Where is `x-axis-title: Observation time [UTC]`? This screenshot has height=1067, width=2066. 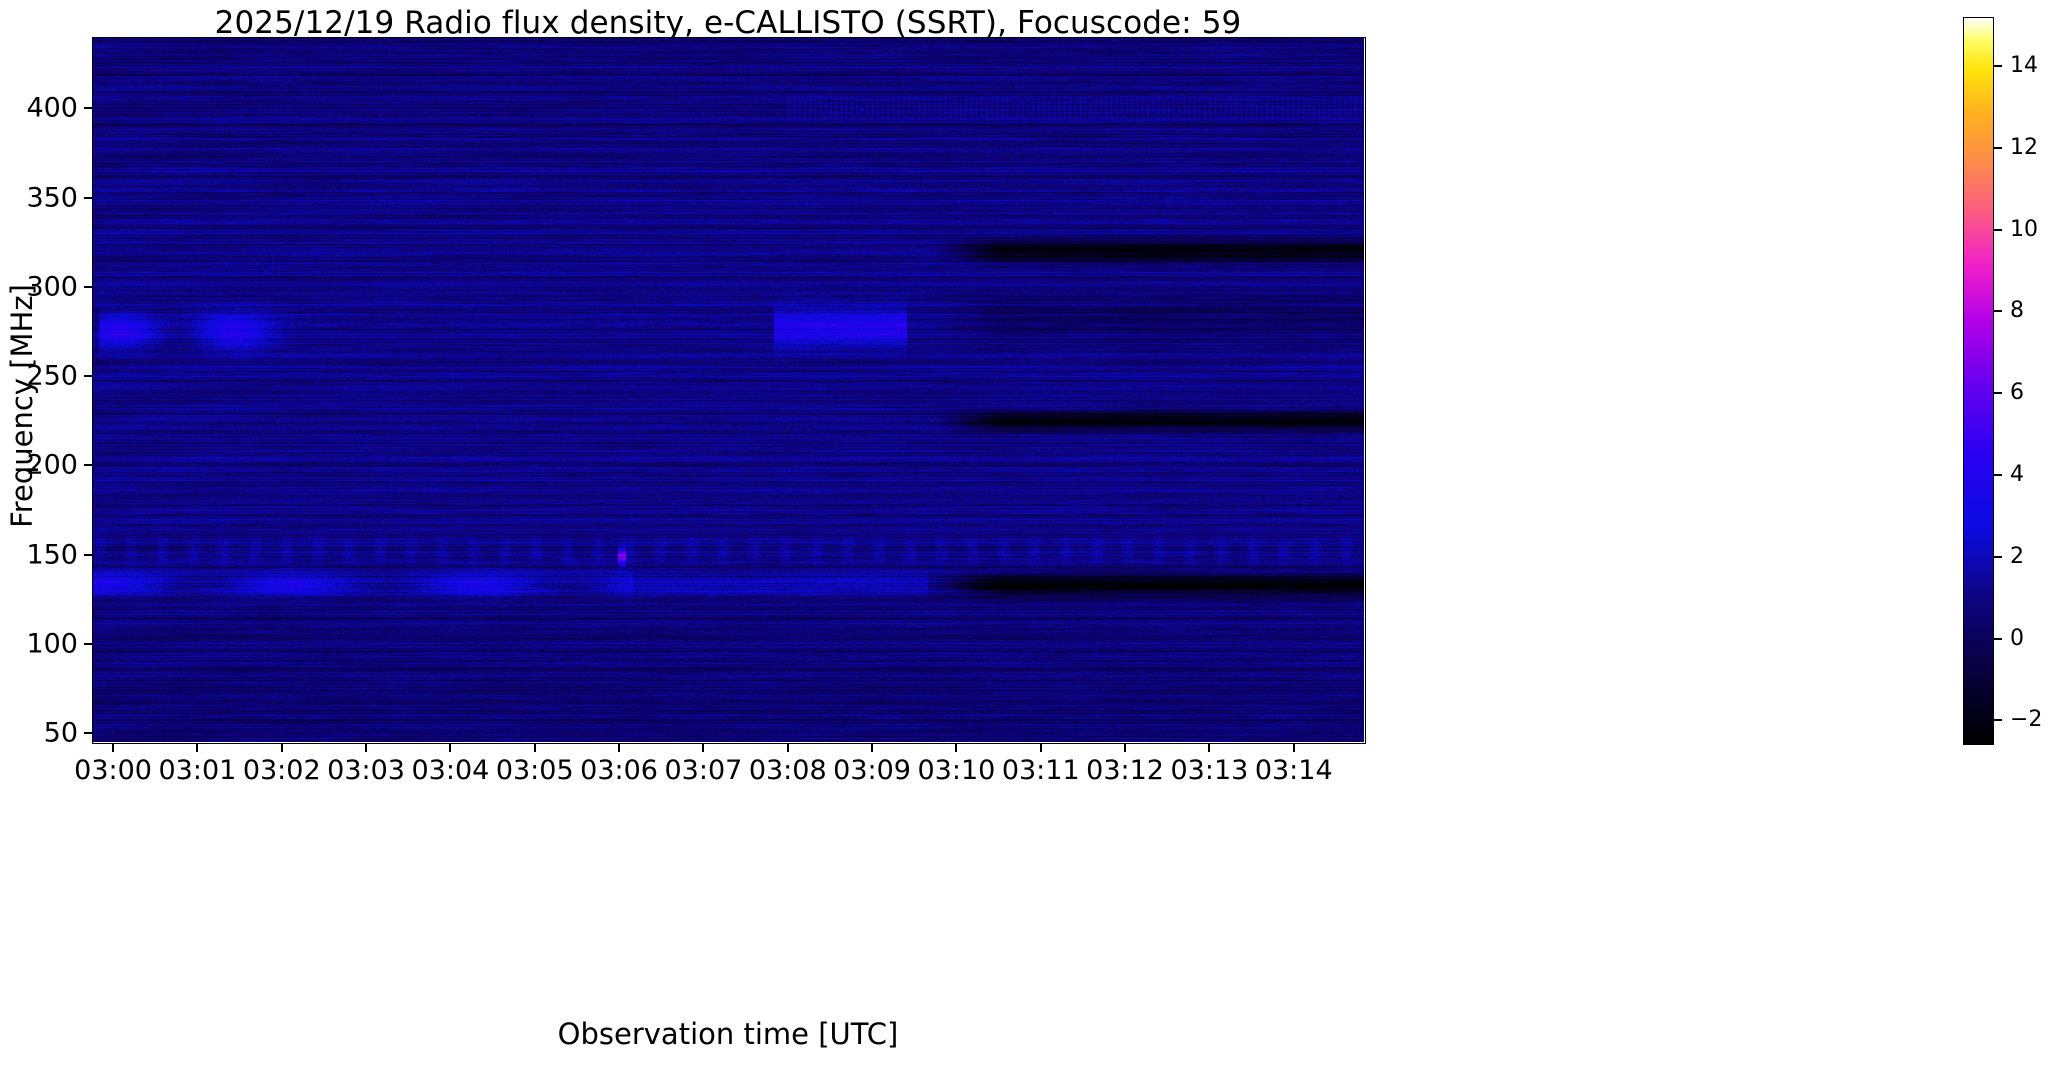
x-axis-title: Observation time [UTC] is located at coordinates (728, 1034).